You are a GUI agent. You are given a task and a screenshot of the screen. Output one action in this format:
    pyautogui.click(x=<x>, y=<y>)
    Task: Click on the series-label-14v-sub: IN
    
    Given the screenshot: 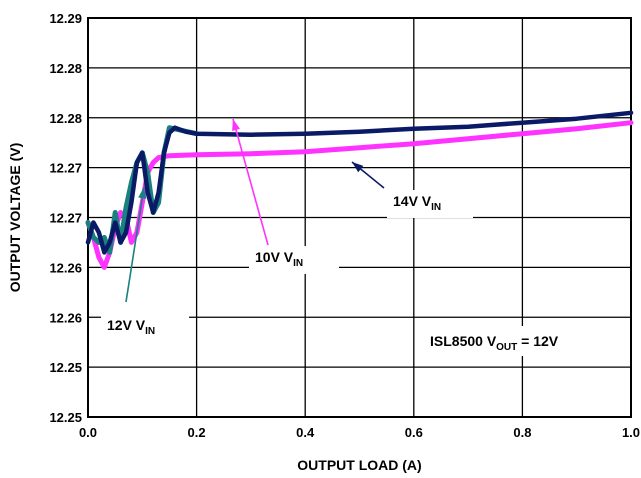 What is the action you would take?
    pyautogui.click(x=436, y=207)
    